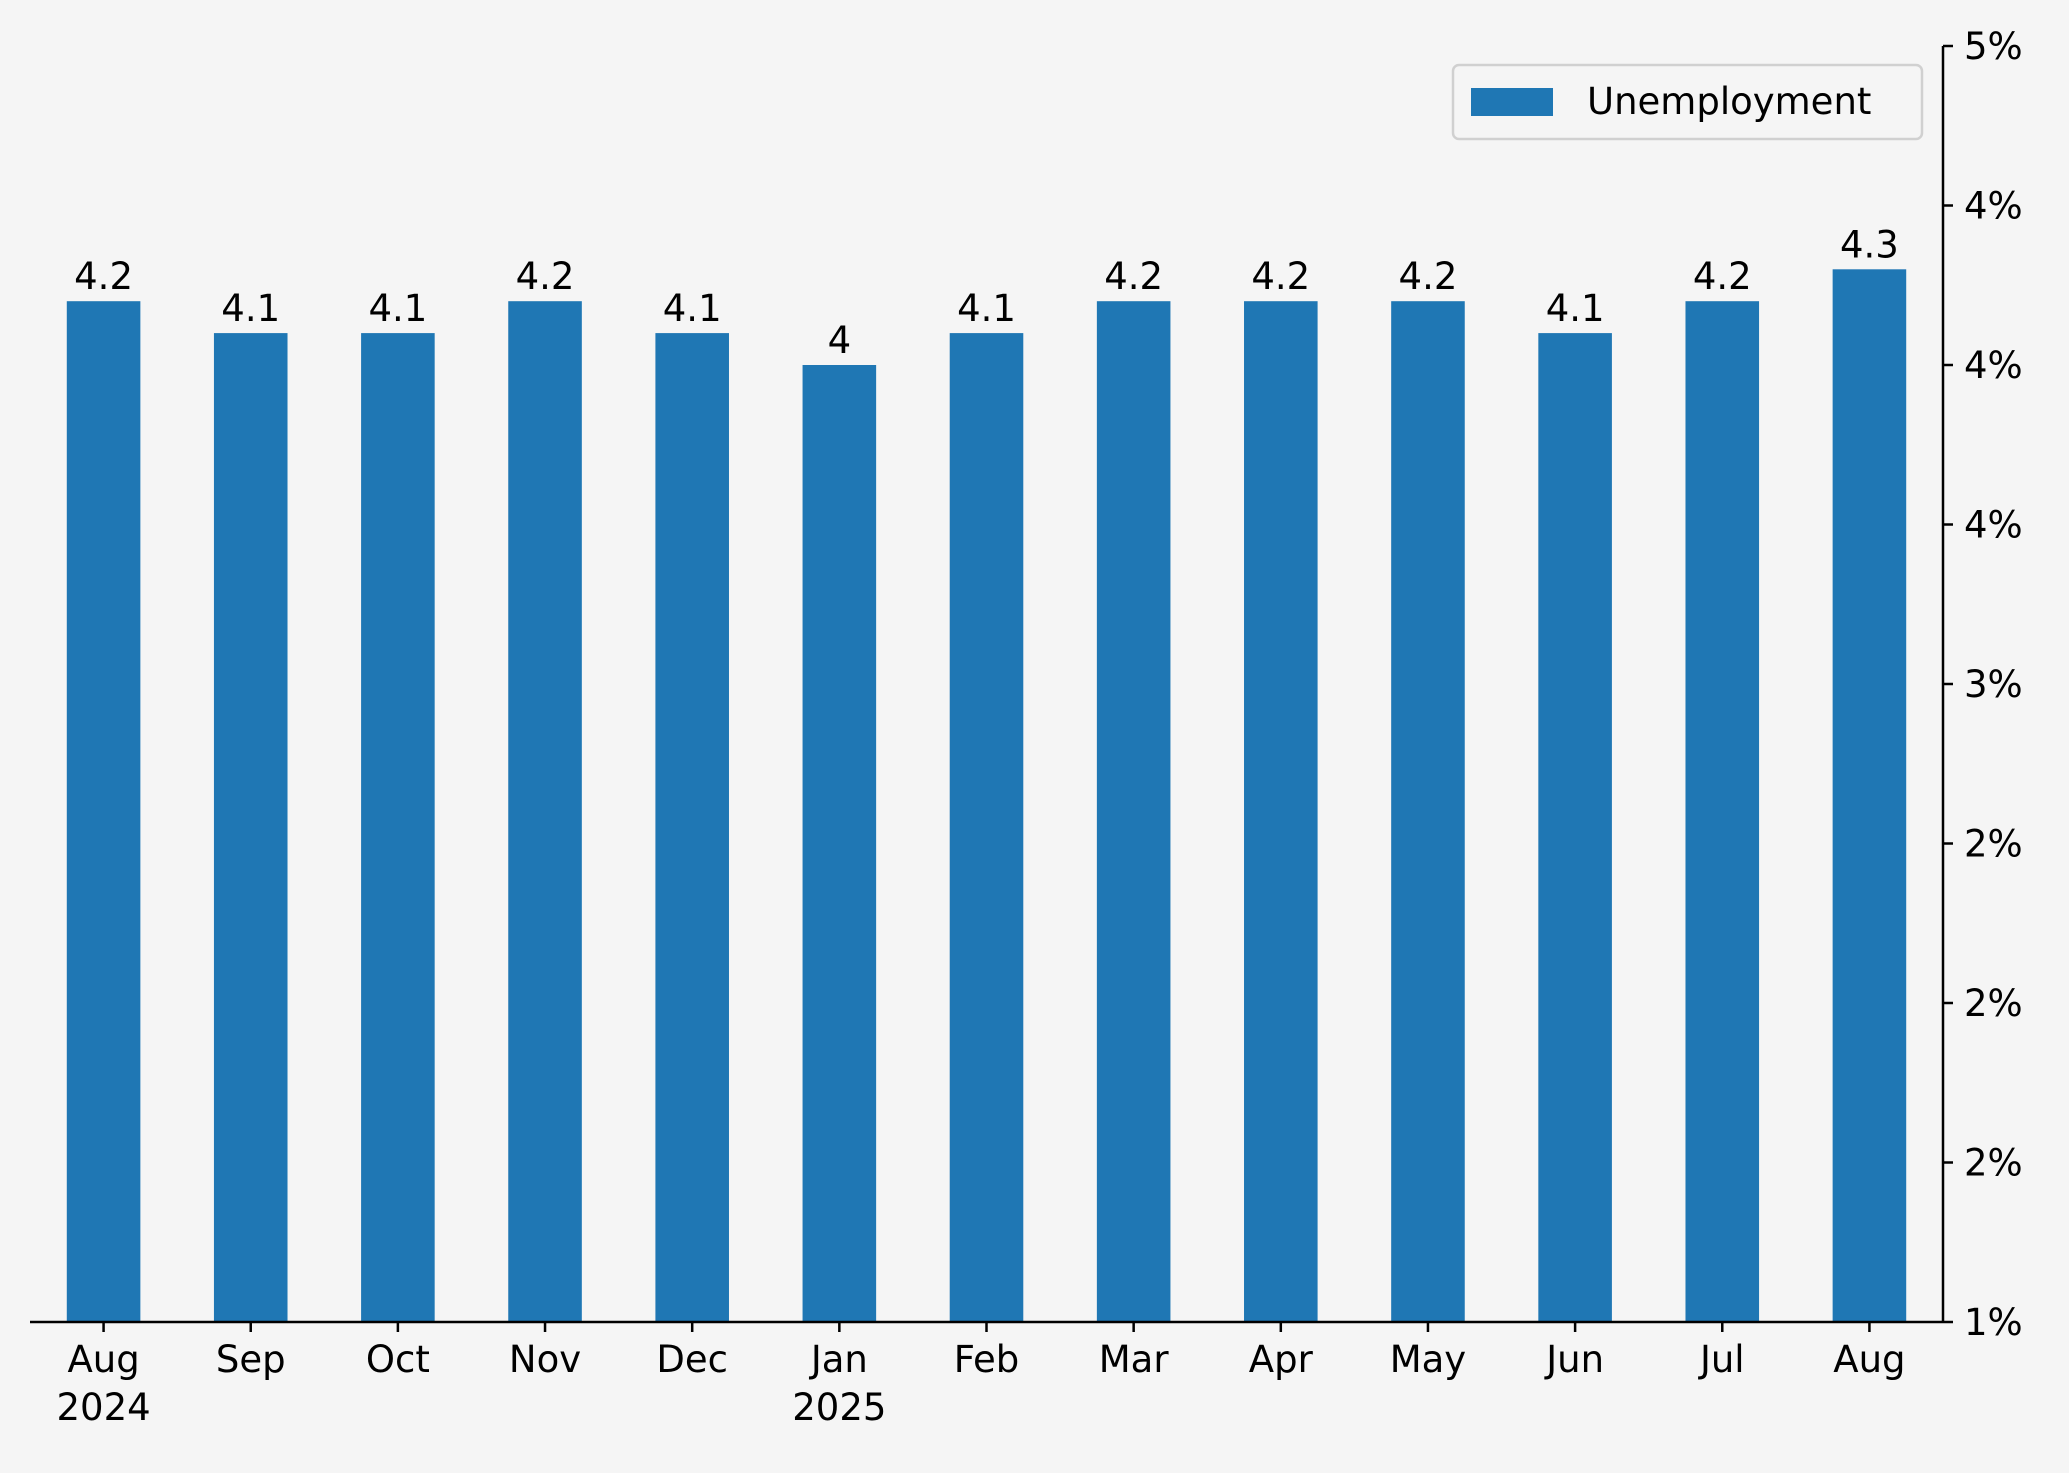 The width and height of the screenshot is (2069, 1473). I want to click on data-label-3: 4.2, so click(545, 276).